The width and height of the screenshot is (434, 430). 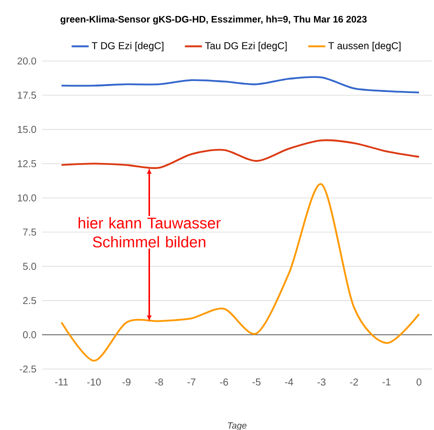 What do you see at coordinates (61, 382) in the screenshot?
I see `x-tick-label: -11` at bounding box center [61, 382].